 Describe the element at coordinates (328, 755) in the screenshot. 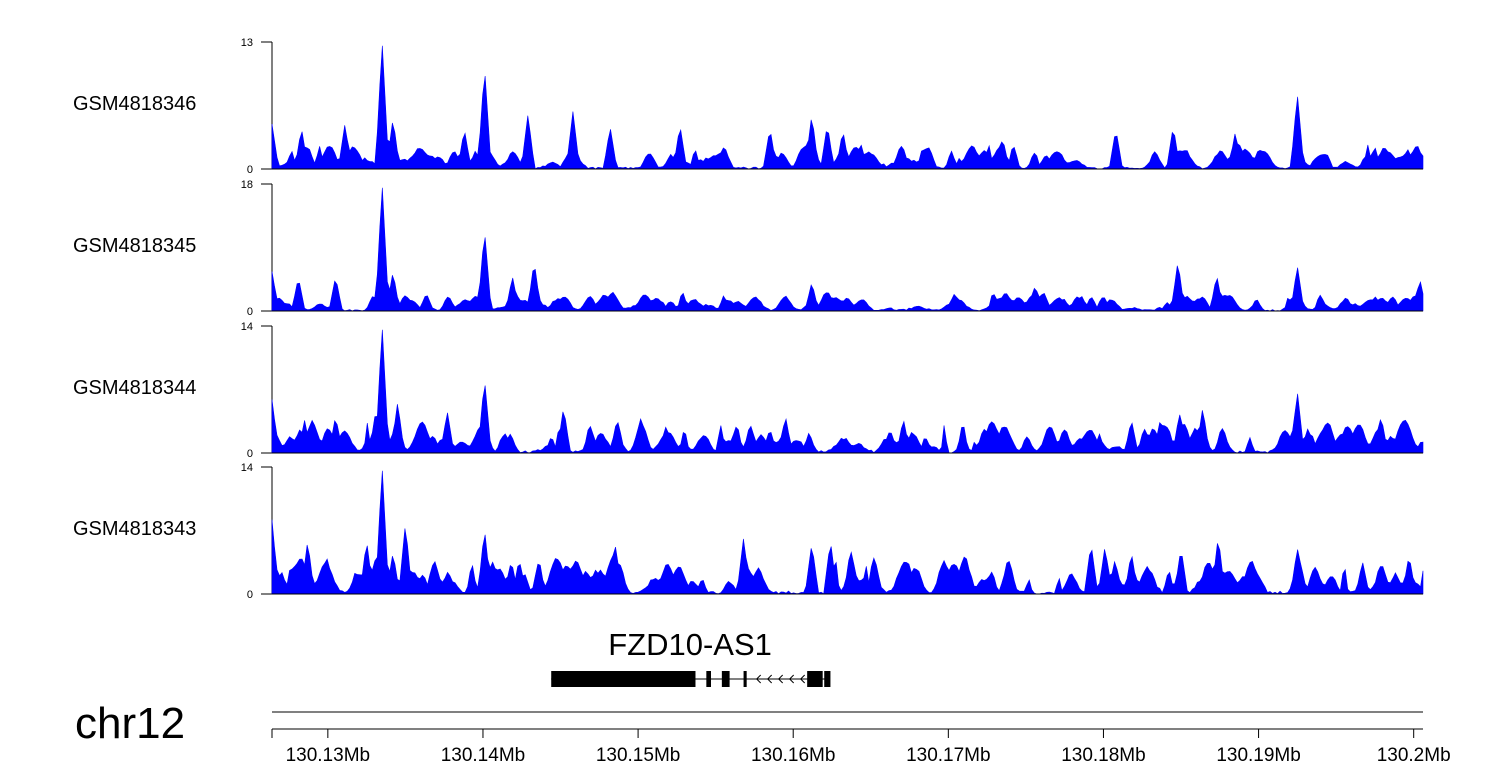

I see `x-tick-label: 130.13Mb` at that location.